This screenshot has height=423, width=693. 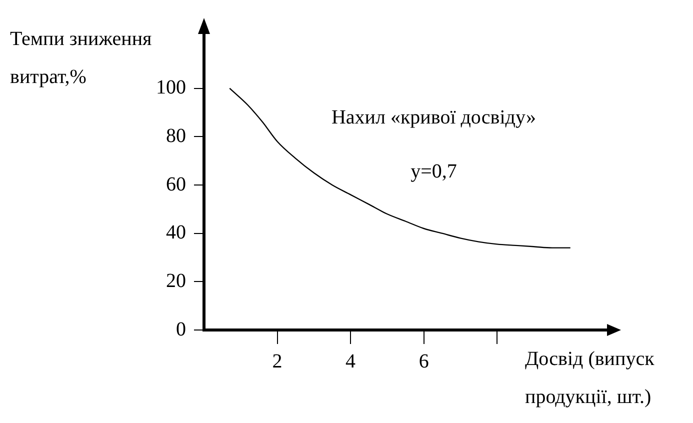 I want to click on y-tick-label: 100, so click(x=171, y=87).